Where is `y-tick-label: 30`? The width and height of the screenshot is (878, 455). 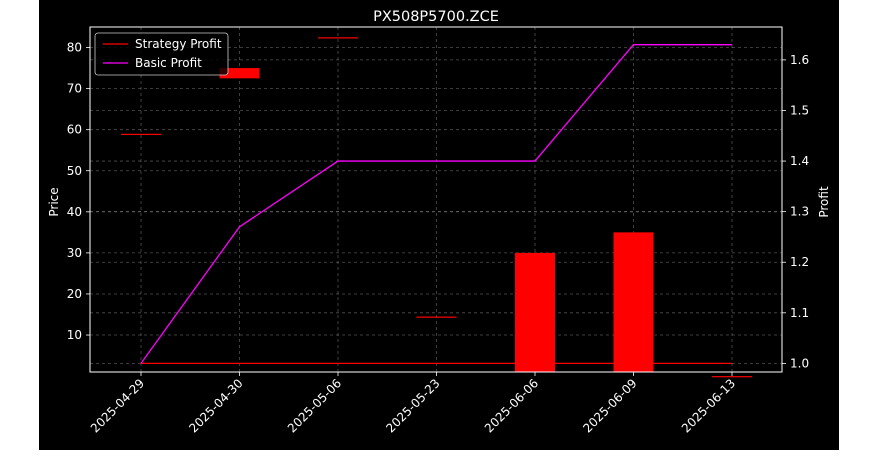 y-tick-label: 30 is located at coordinates (74, 253).